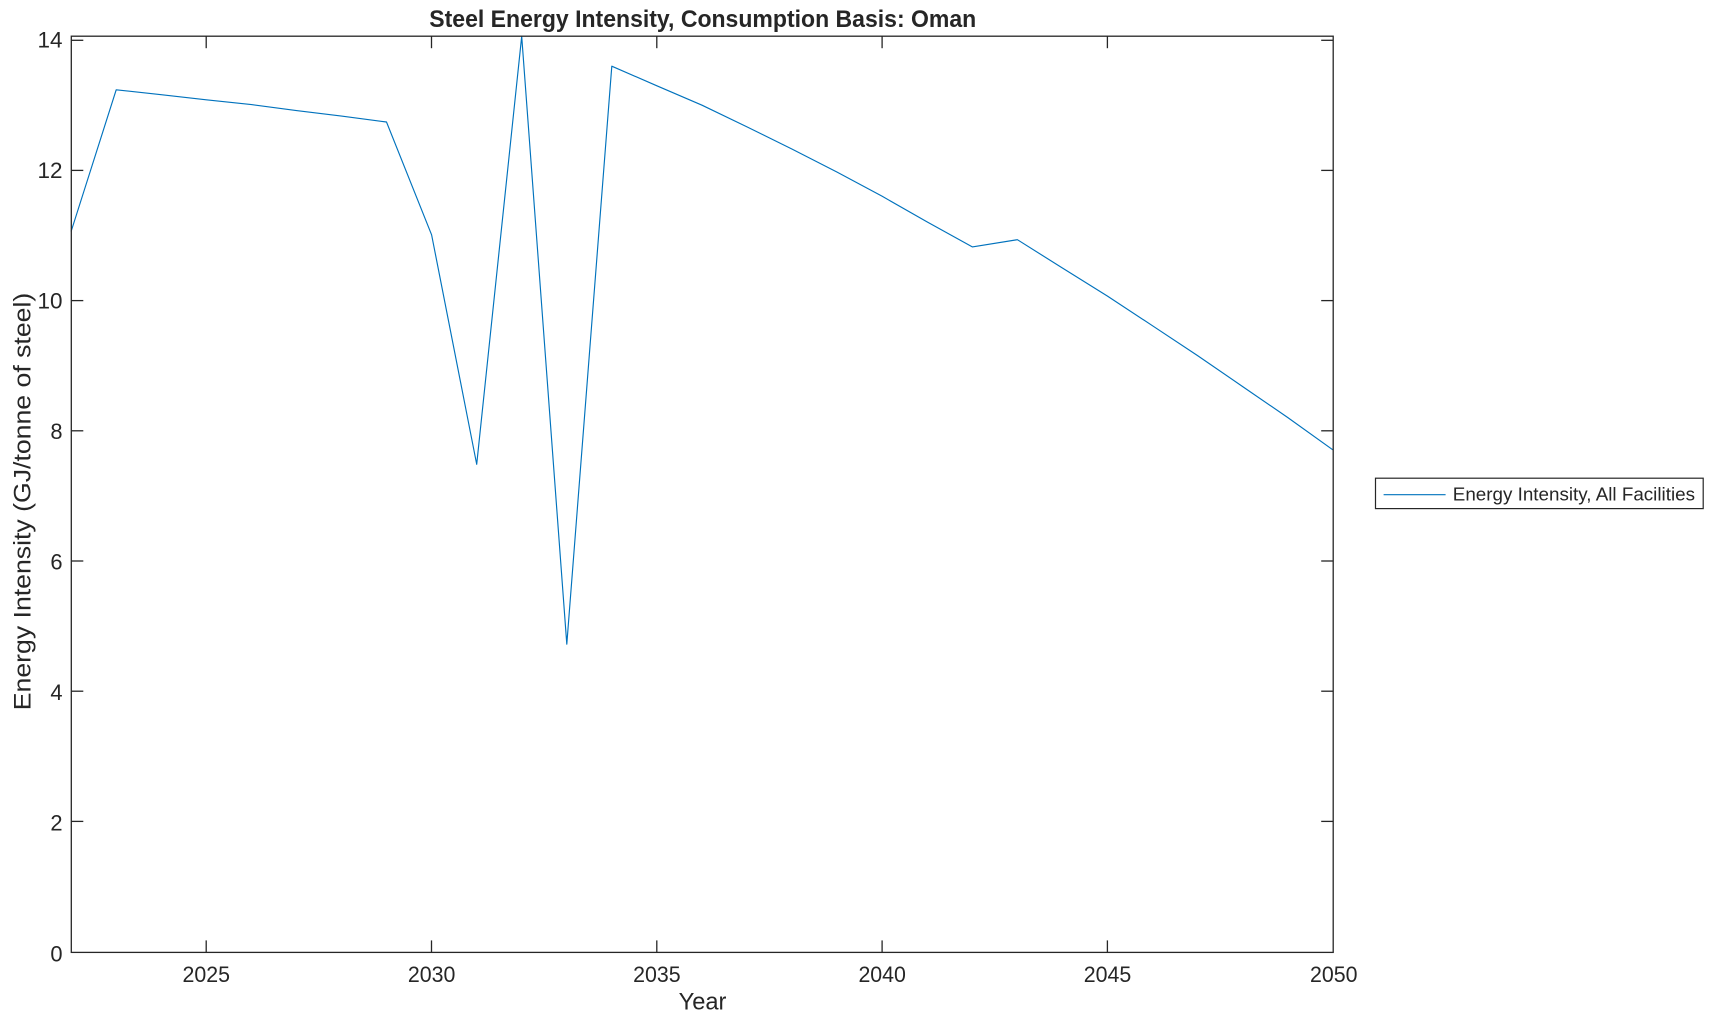 The width and height of the screenshot is (1714, 1021). What do you see at coordinates (50, 301) in the screenshot?
I see `svg-text: 10` at bounding box center [50, 301].